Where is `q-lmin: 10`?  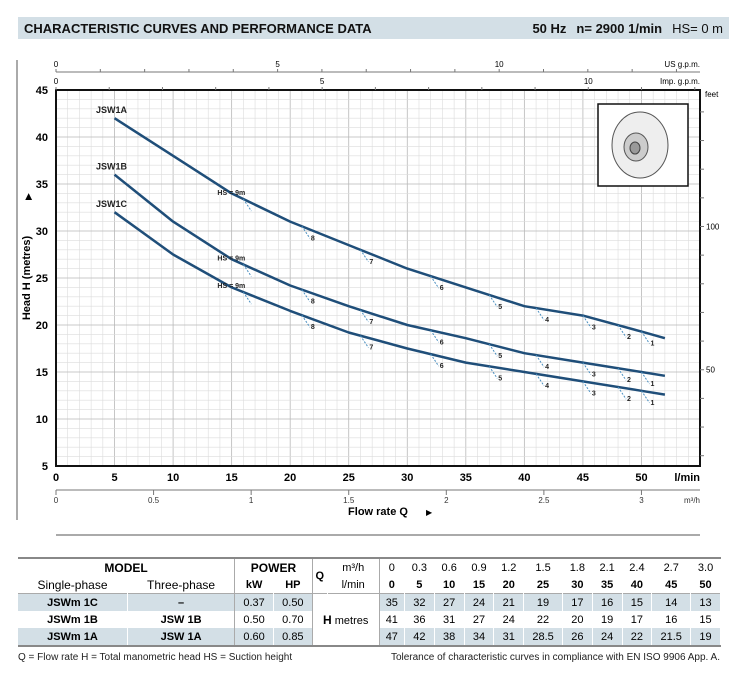 q-lmin: 10 is located at coordinates (449, 585).